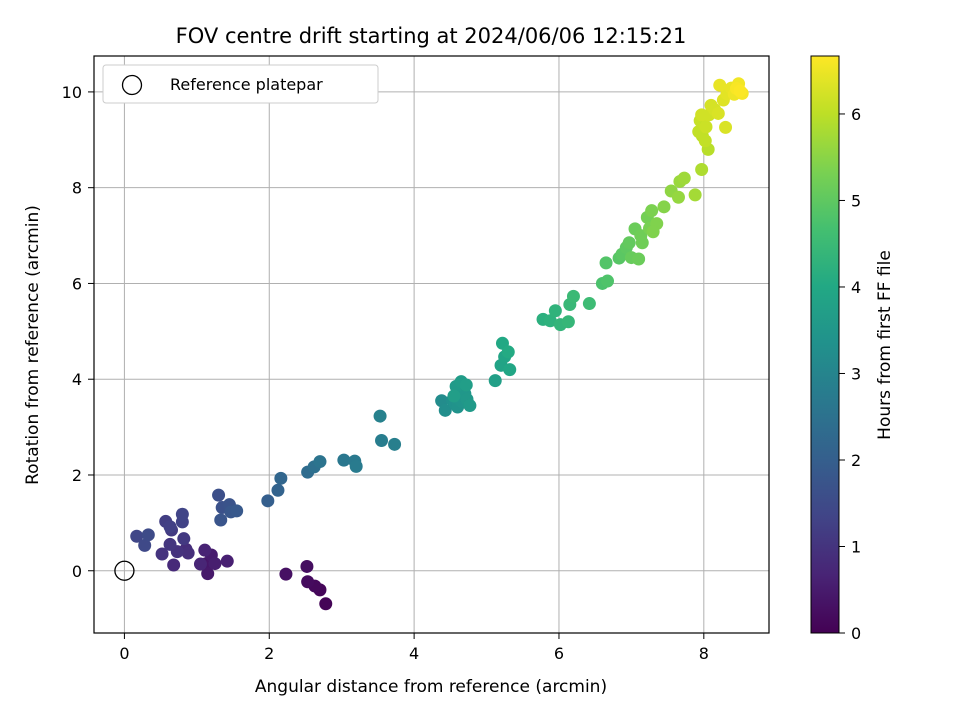  I want to click on y-tick-label: 2, so click(77, 475).